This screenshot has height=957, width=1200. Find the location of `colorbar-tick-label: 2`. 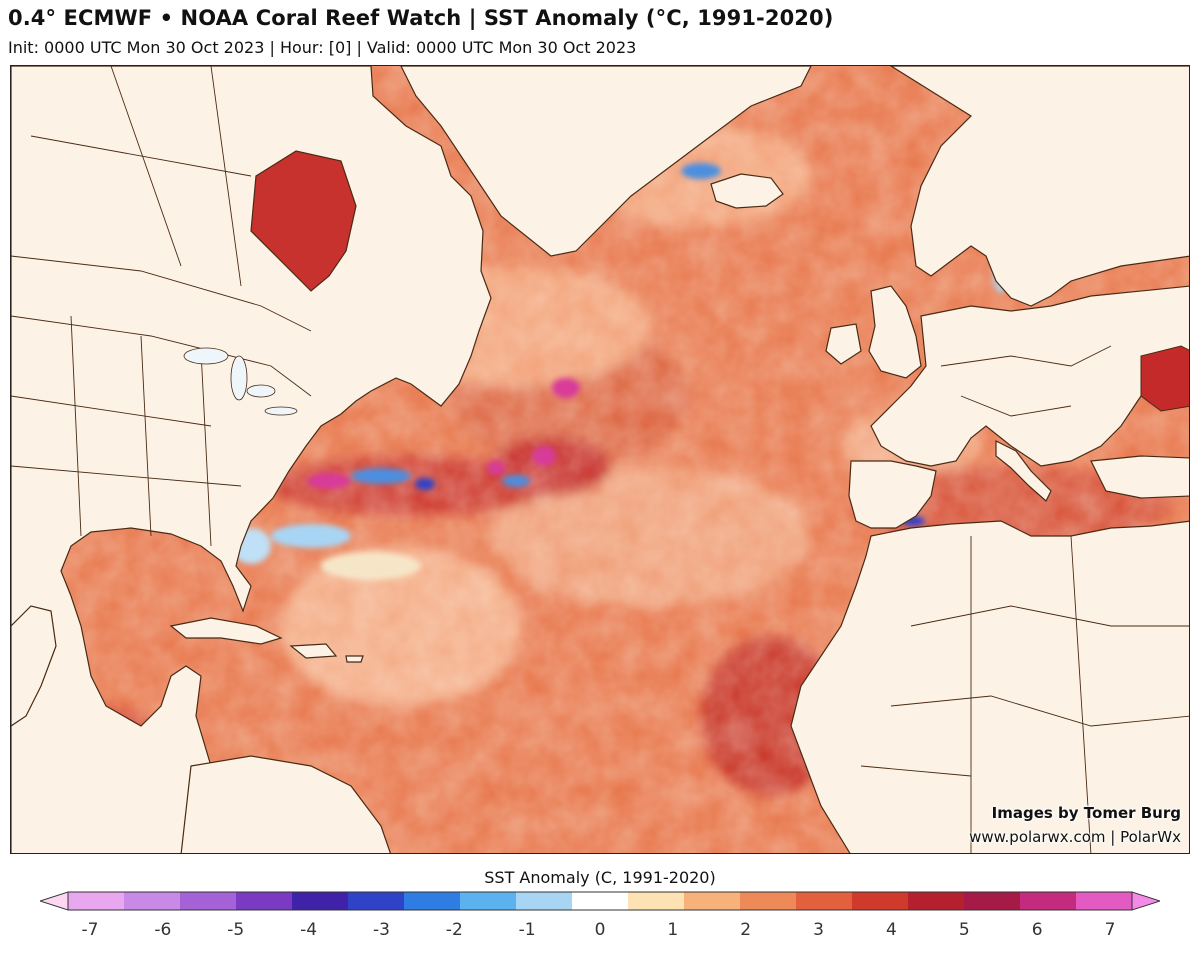

colorbar-tick-label: 2 is located at coordinates (746, 930).